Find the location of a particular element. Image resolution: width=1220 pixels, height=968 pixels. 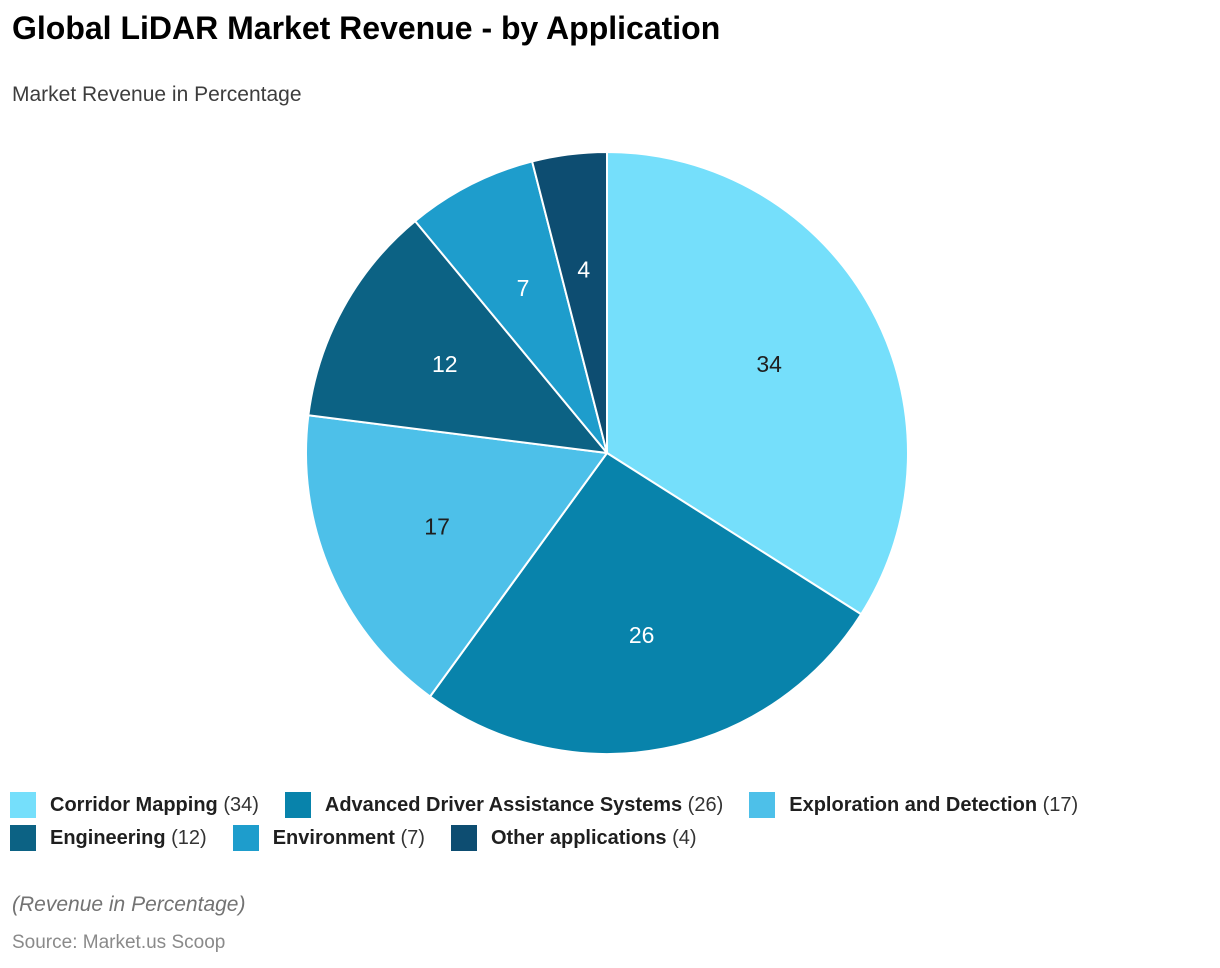

legend-item-environment: Environment (7) is located at coordinates (328, 838).